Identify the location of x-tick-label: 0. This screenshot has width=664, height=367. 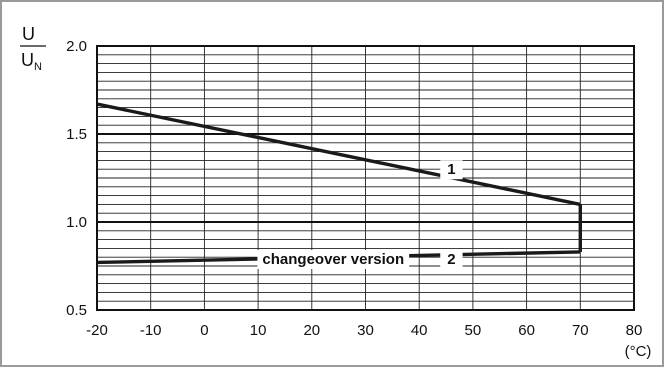
(204, 330).